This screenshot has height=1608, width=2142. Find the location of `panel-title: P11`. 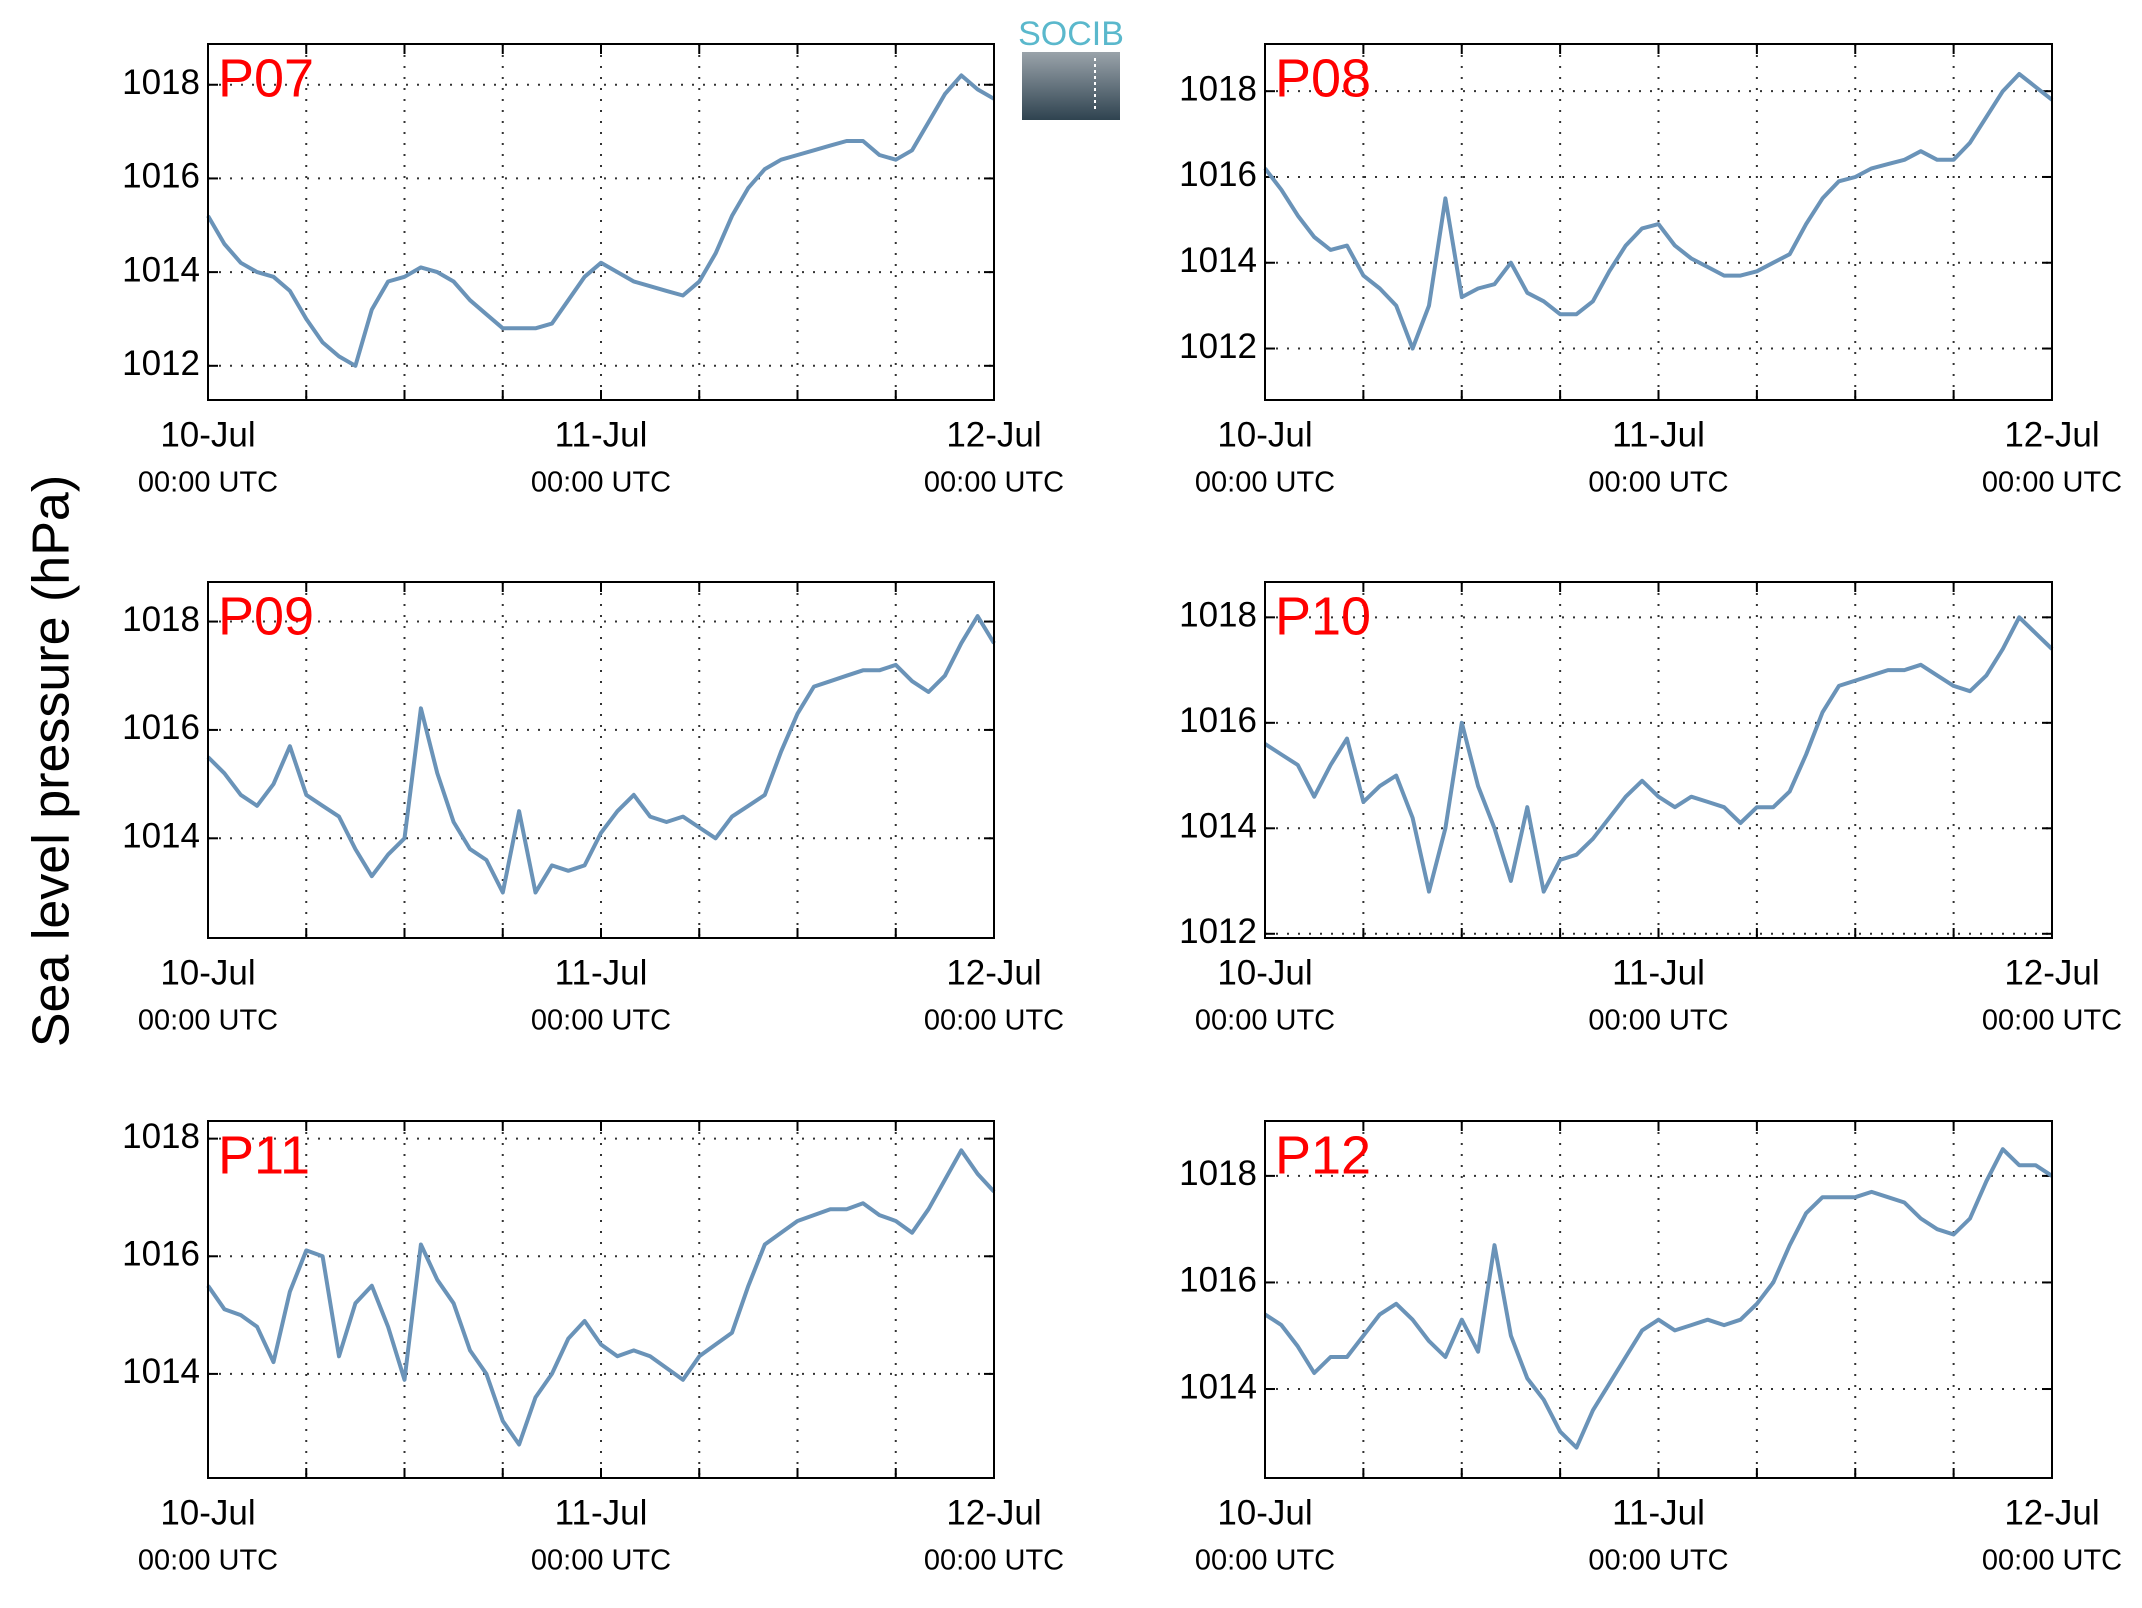

panel-title: P11 is located at coordinates (264, 1155).